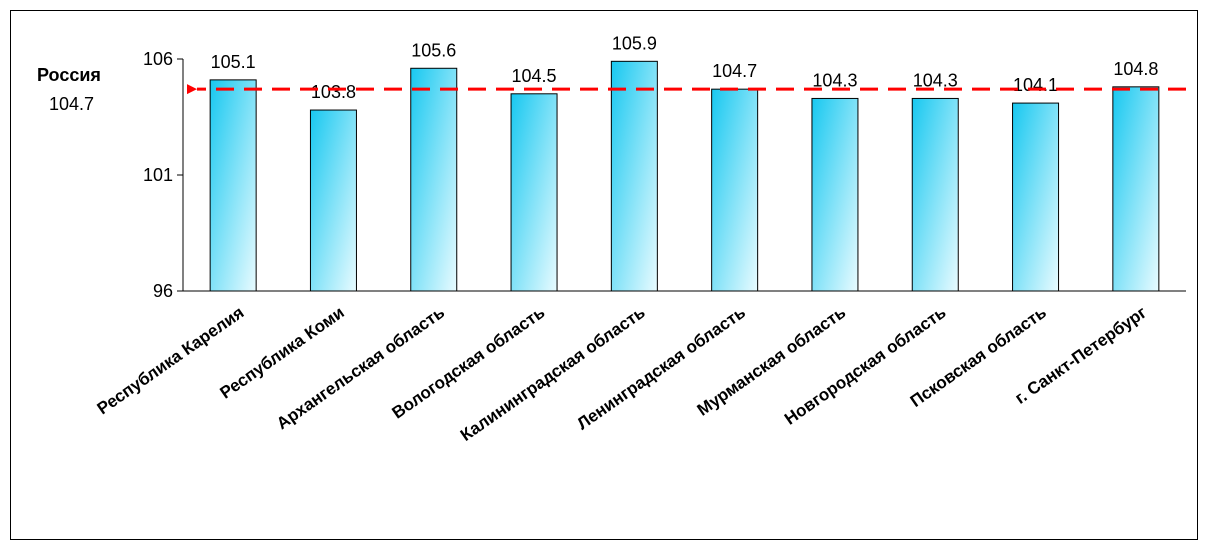 This screenshot has width=1208, height=541. What do you see at coordinates (534, 76) in the screenshot?
I see `data-label: 104.5` at bounding box center [534, 76].